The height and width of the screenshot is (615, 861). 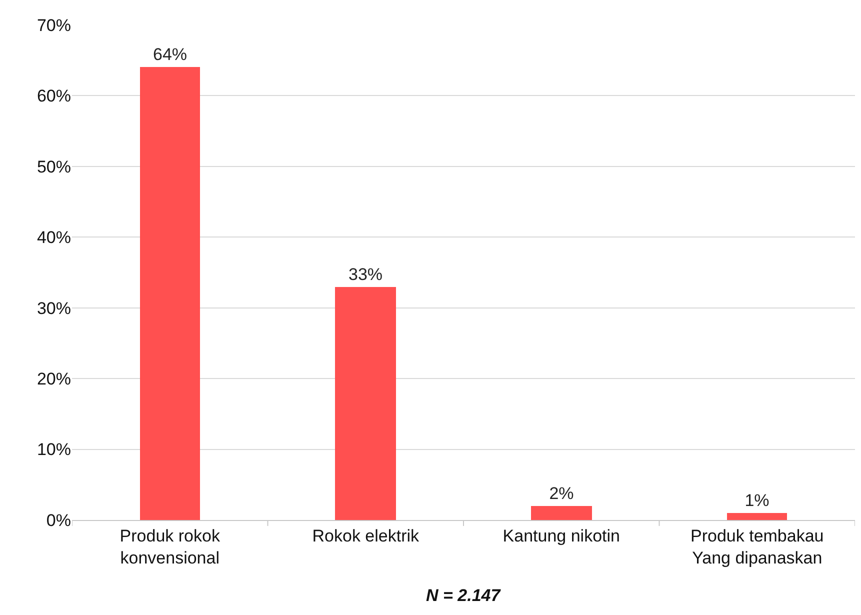 I want to click on data-label: 1%, so click(x=757, y=500).